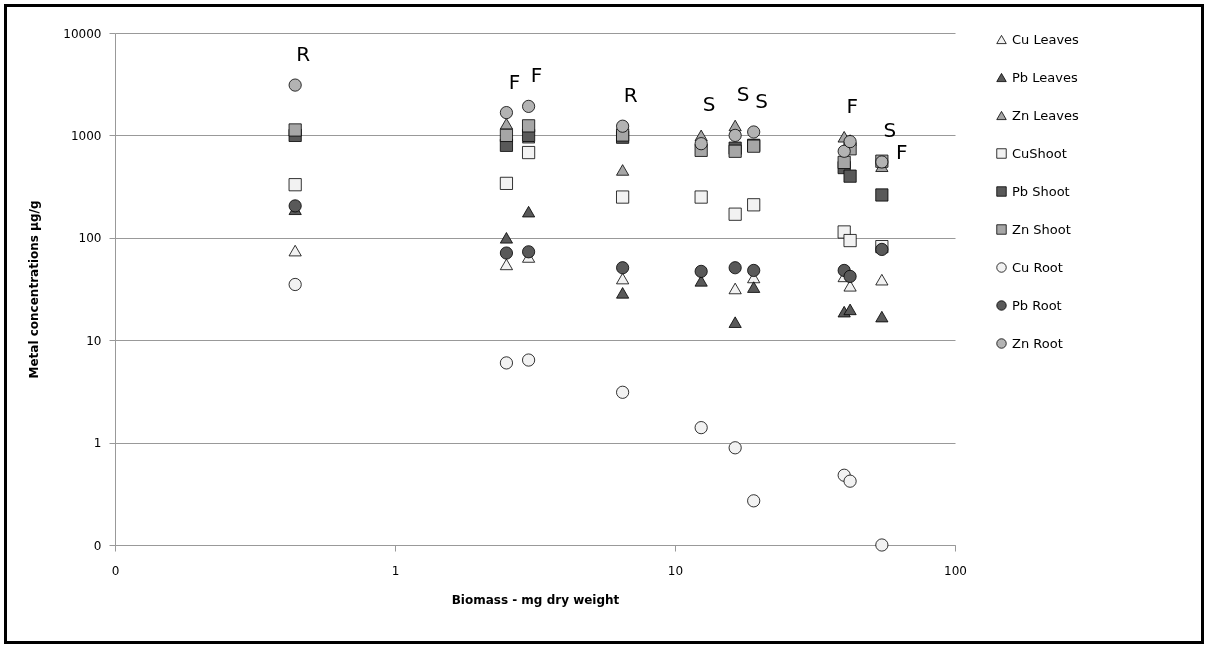 The image size is (1216, 655). Describe the element at coordinates (115, 570) in the screenshot. I see `x-tick-label: 0` at that location.